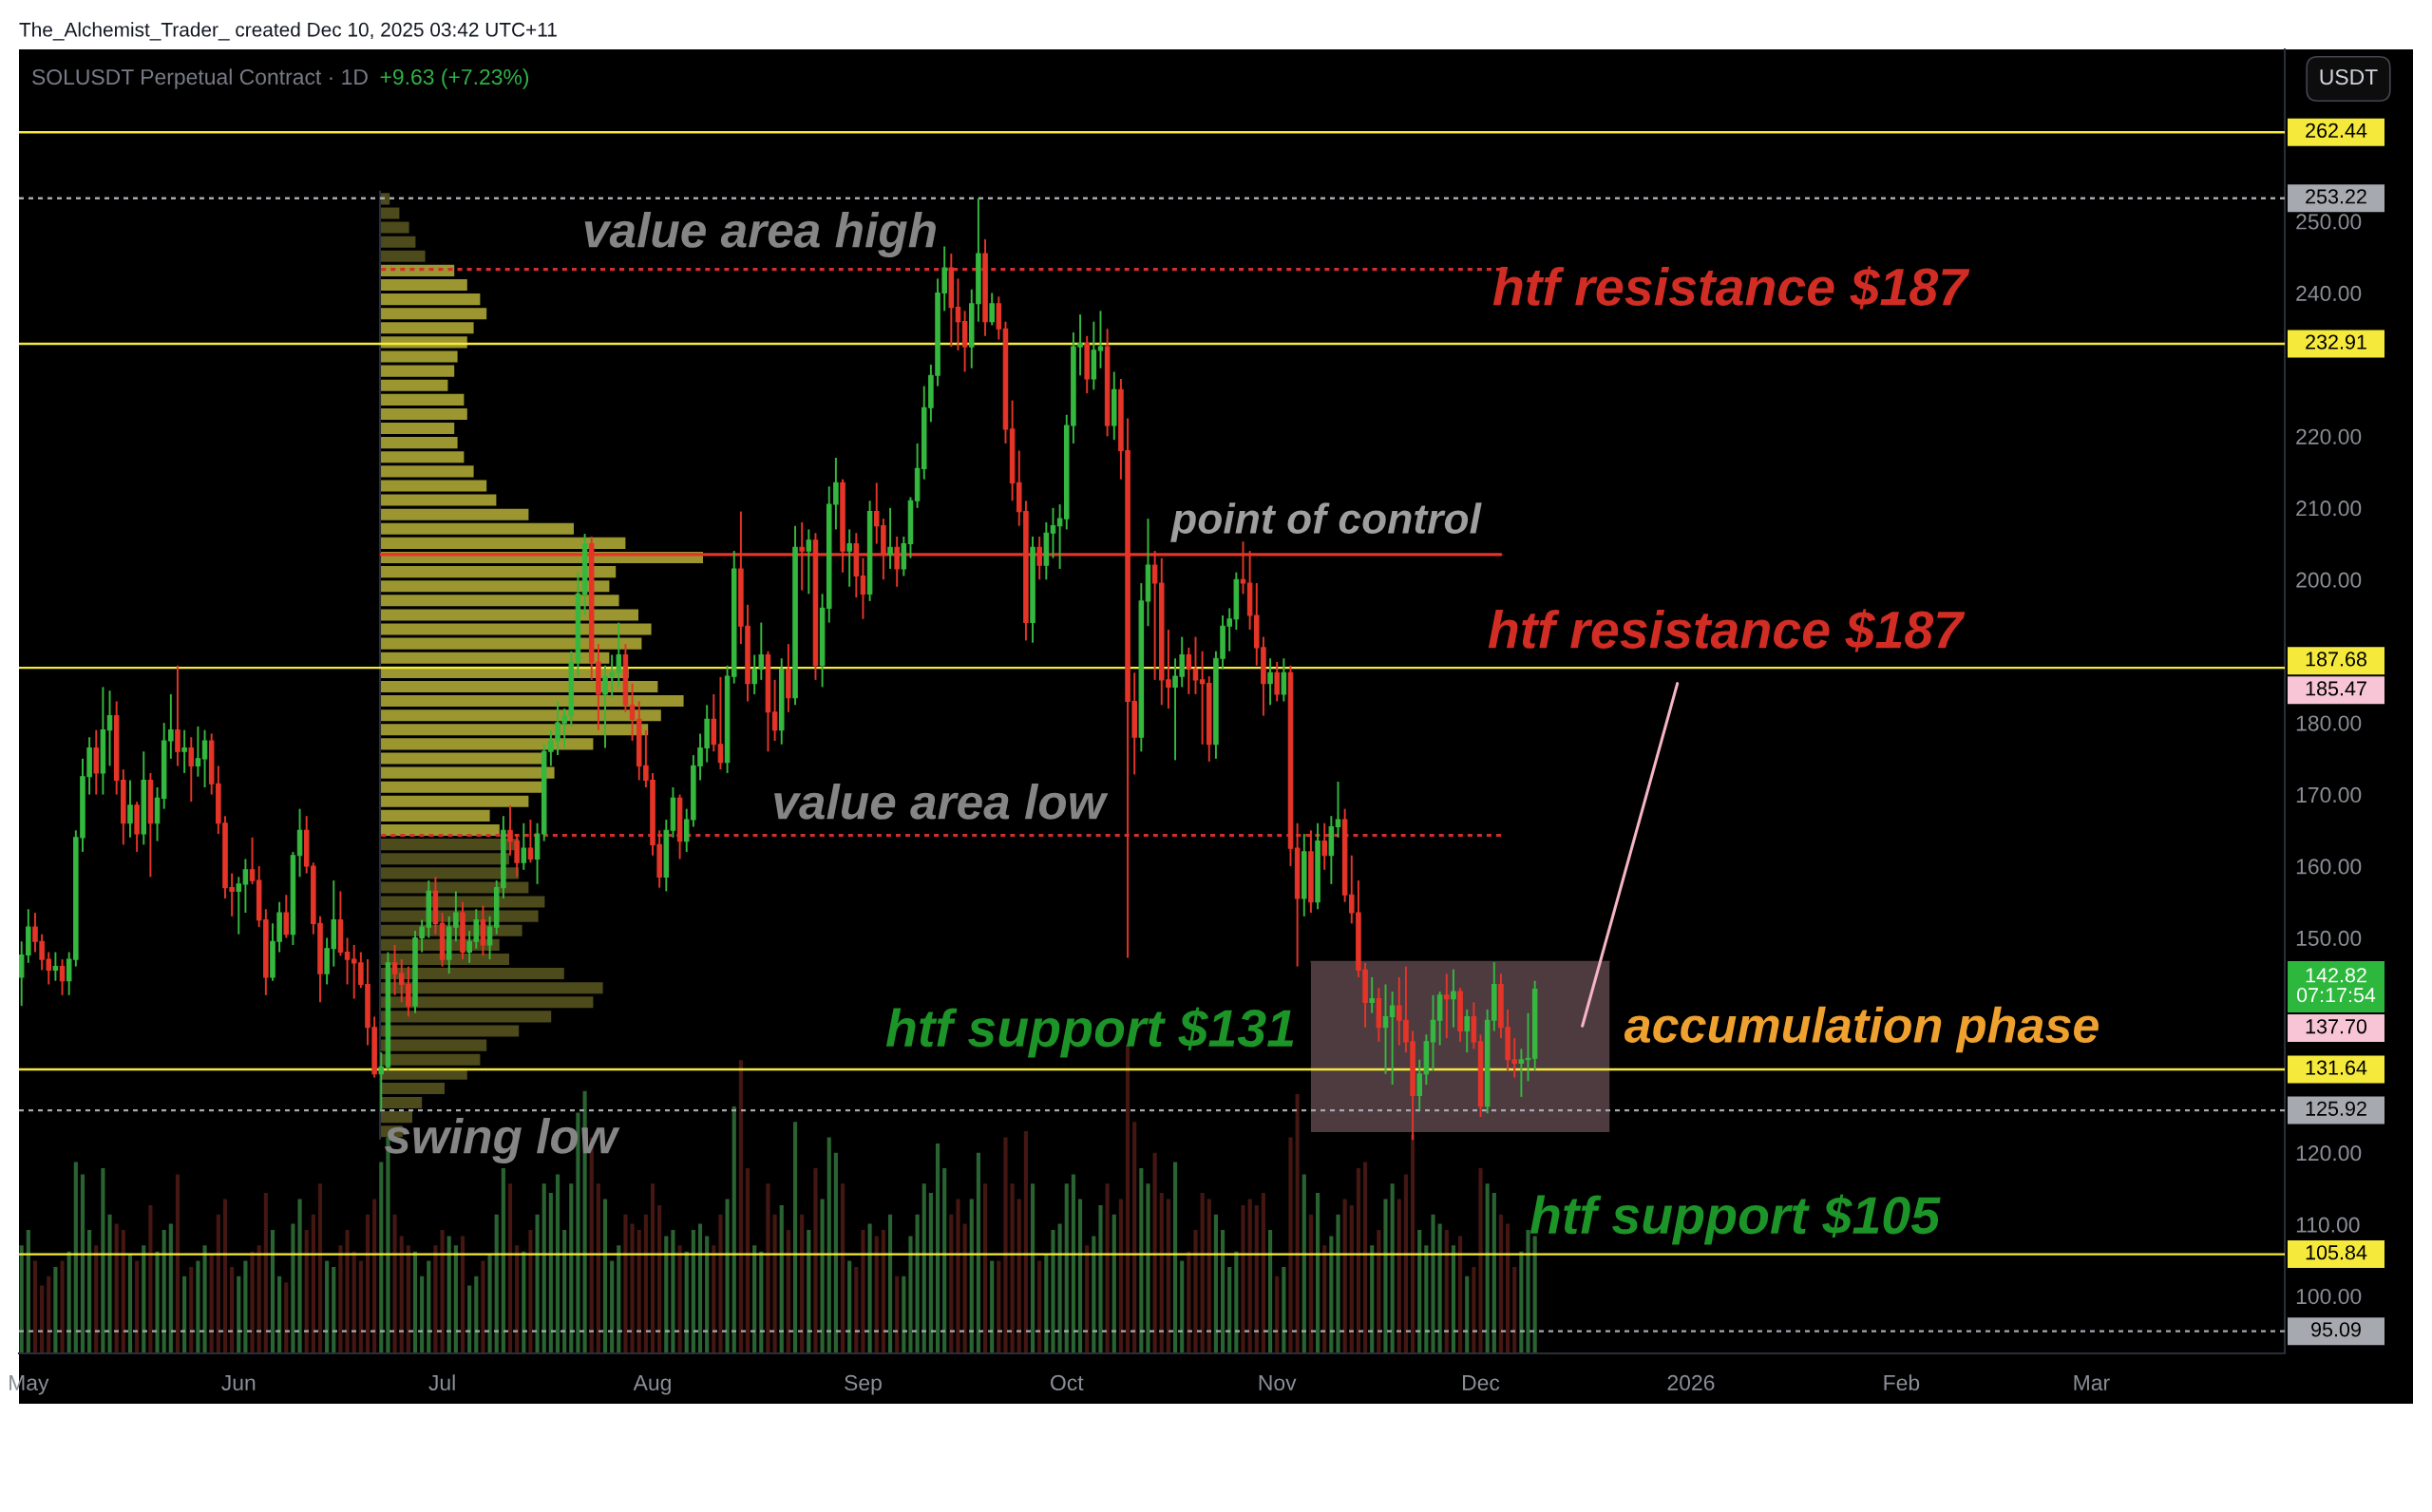 The image size is (2432, 1512). What do you see at coordinates (760, 234) in the screenshot?
I see `annotation: value area high` at bounding box center [760, 234].